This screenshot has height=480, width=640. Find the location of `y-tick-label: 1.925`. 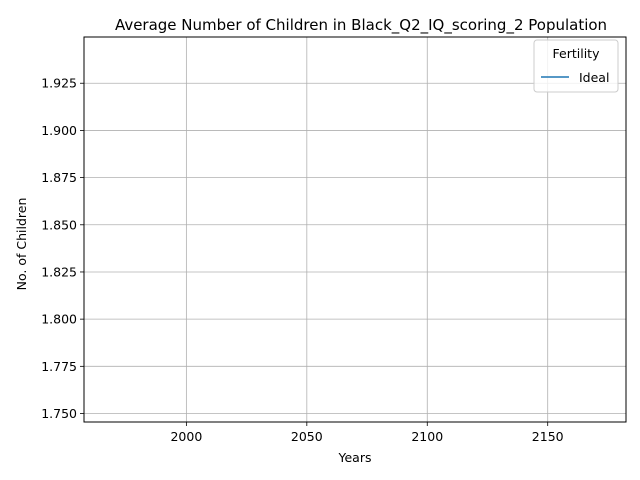

y-tick-label: 1.925 is located at coordinates (59, 83).